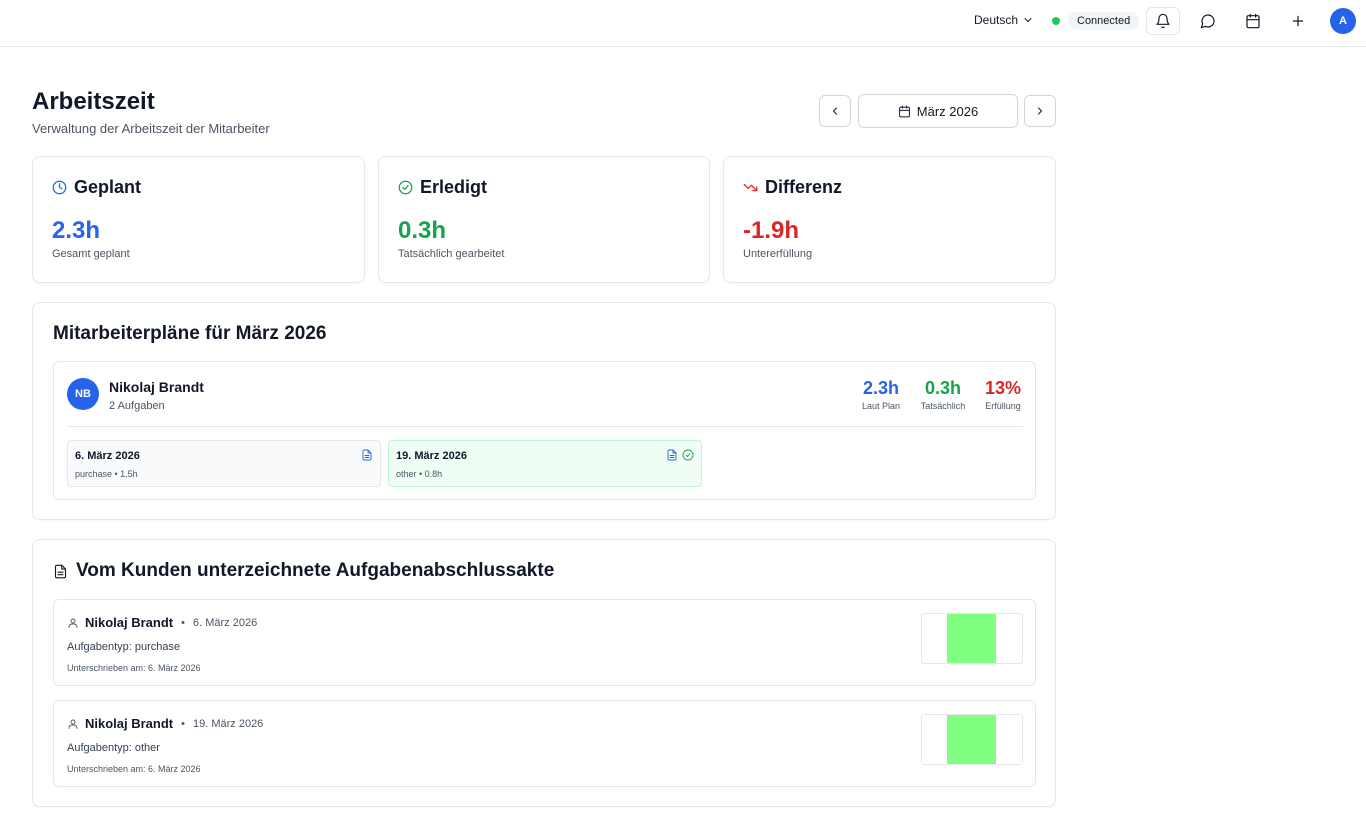 The image size is (1366, 819). I want to click on add-button, so click(1298, 21).